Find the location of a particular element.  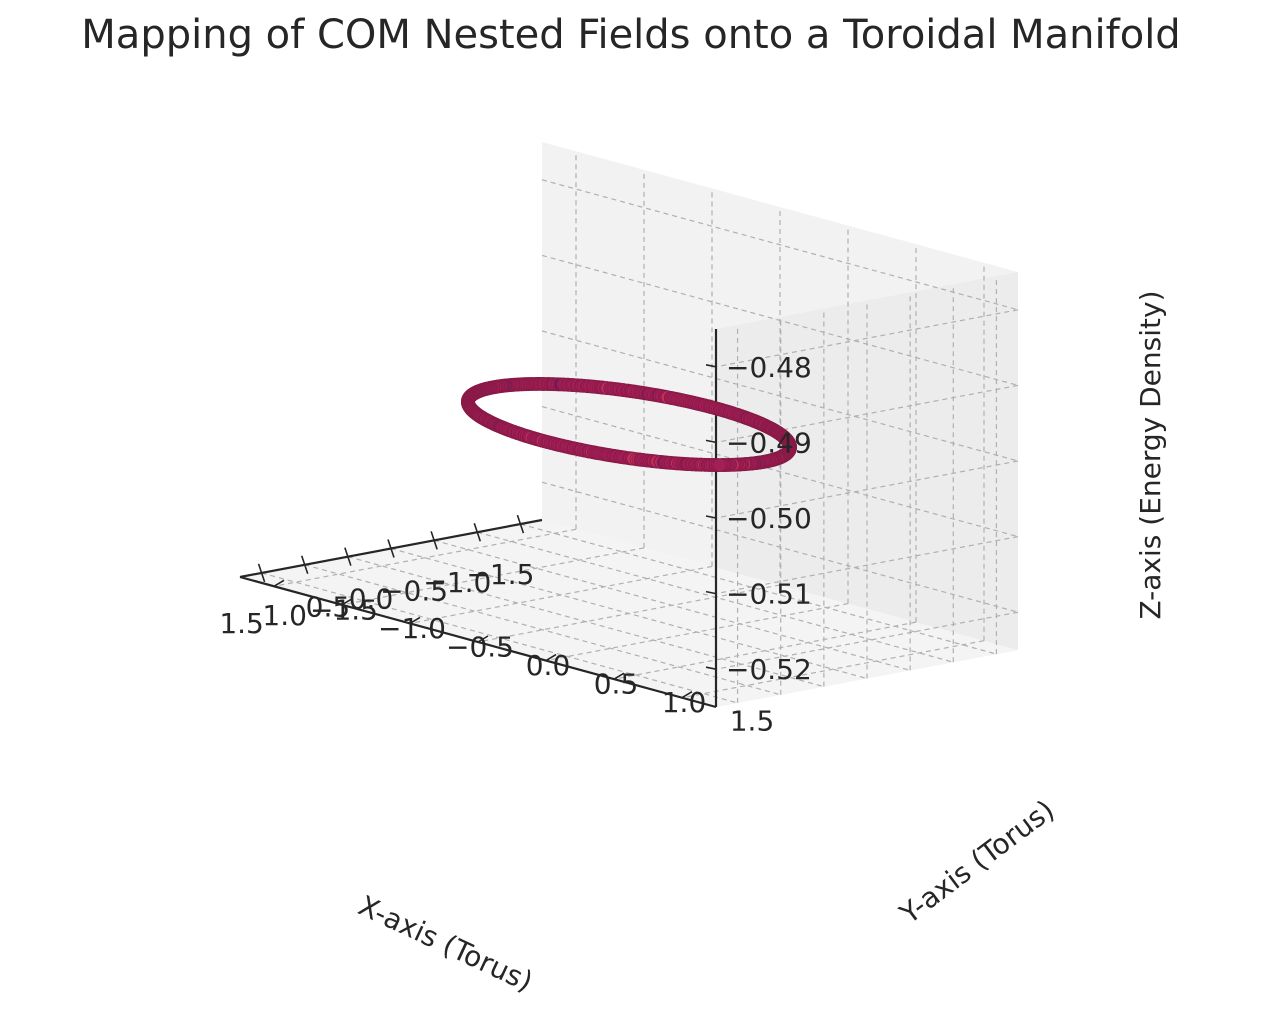

z-tick-label: −0.49 is located at coordinates (769, 442).